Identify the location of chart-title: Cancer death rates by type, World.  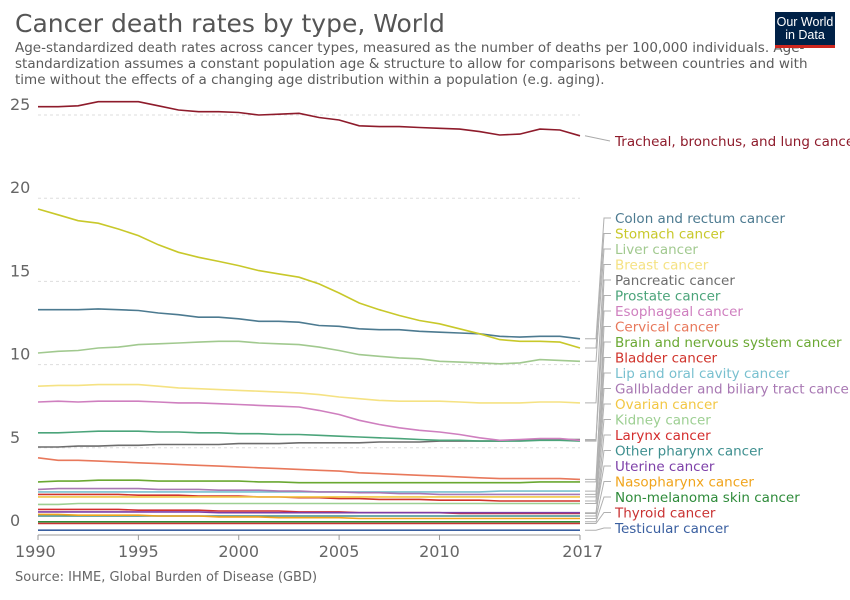
(230, 23).